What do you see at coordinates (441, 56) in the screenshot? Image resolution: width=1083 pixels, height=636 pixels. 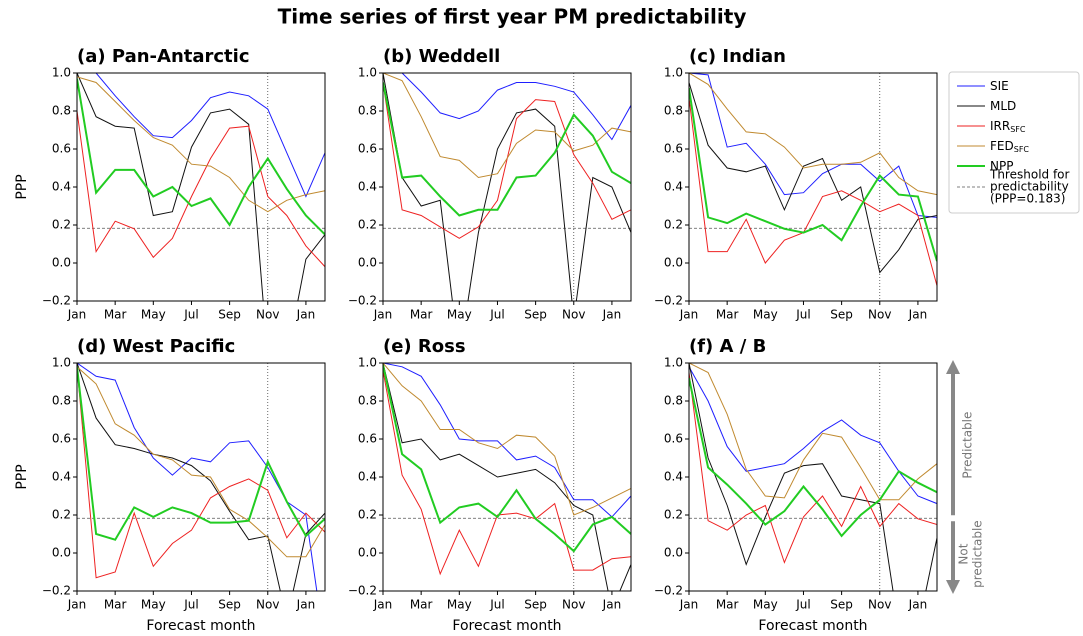 I see `panel-title: (b) Weddell` at bounding box center [441, 56].